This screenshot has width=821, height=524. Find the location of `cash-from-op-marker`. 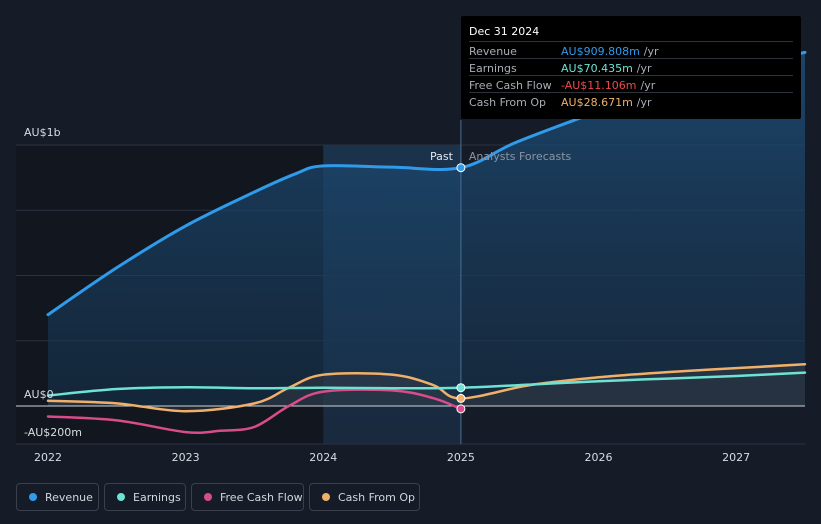

cash-from-op-marker is located at coordinates (461, 398).